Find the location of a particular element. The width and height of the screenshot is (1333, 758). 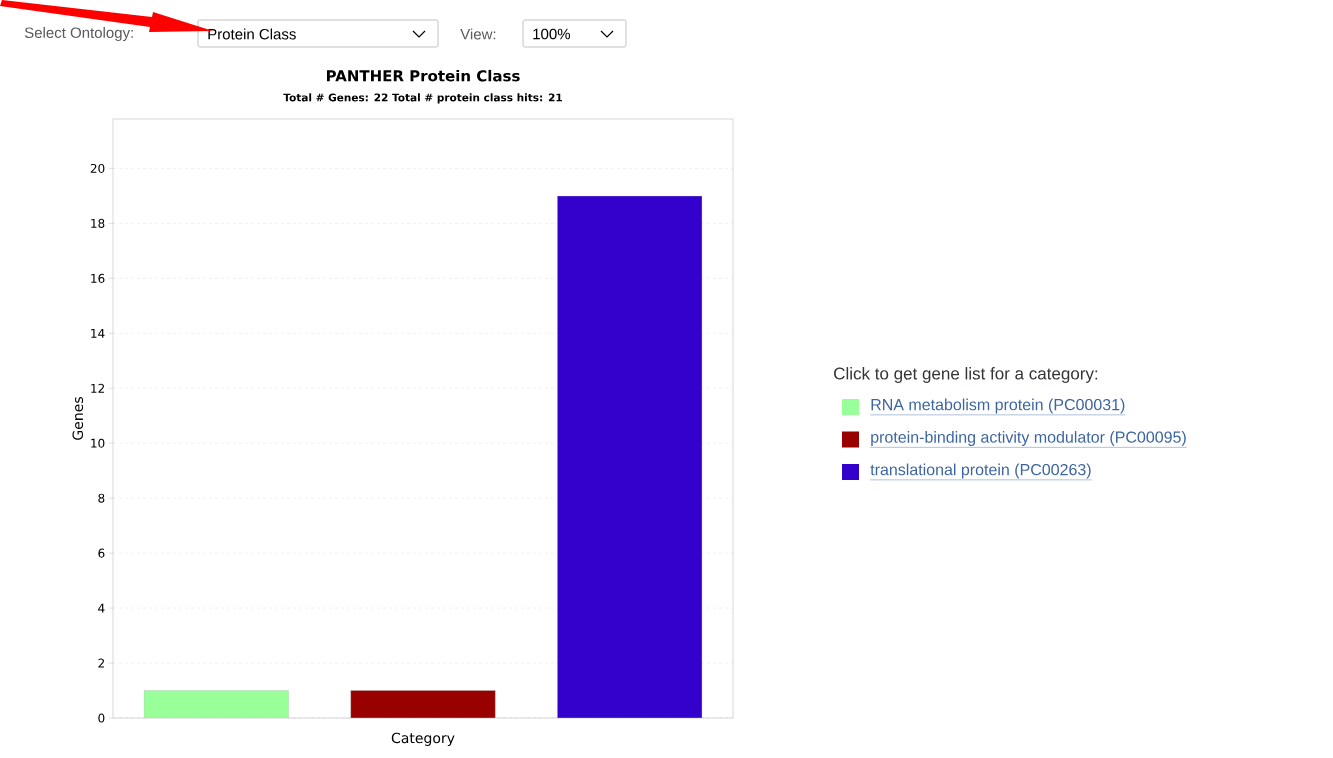

y-tick-label: 14 is located at coordinates (98, 333).